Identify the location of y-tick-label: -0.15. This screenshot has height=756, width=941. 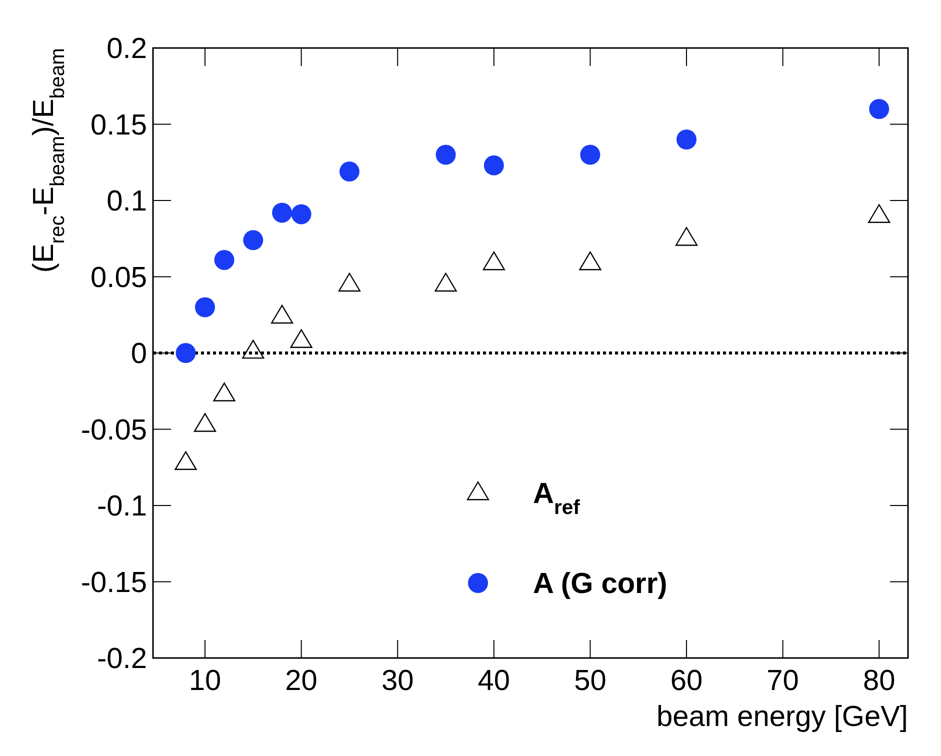
(113, 582).